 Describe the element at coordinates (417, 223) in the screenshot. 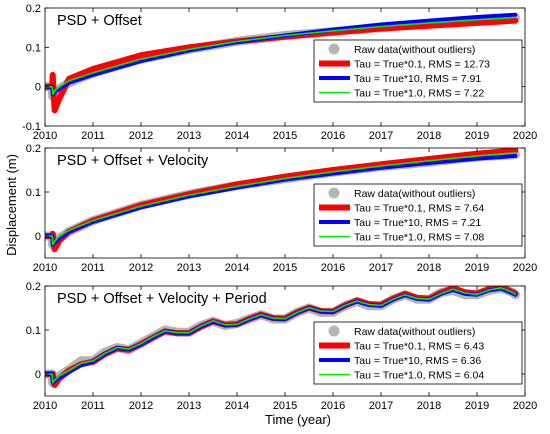

I see `legend-label: Tau = True*10, RMS = 7.21` at that location.